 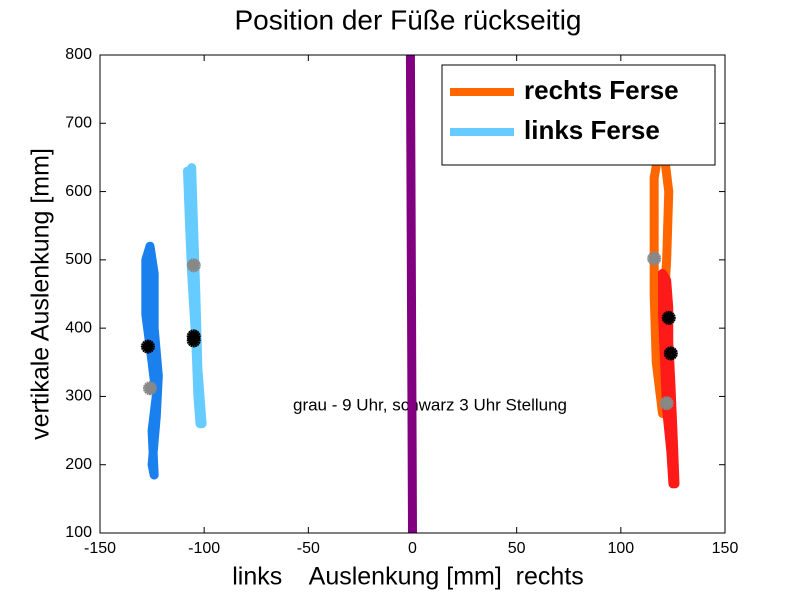 I want to click on chart-title: Position der Füße rückseitig, so click(x=407, y=19).